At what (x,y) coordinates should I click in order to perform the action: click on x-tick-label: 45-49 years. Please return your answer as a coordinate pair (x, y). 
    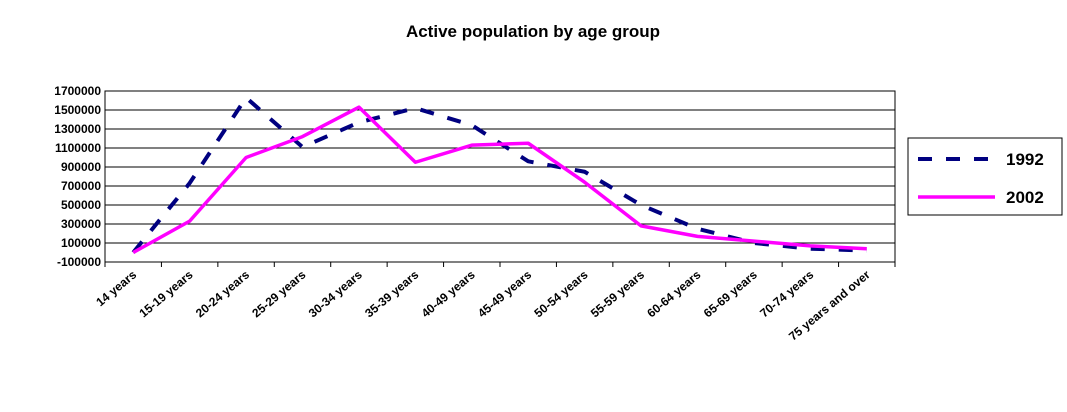
    Looking at the image, I should click on (504, 293).